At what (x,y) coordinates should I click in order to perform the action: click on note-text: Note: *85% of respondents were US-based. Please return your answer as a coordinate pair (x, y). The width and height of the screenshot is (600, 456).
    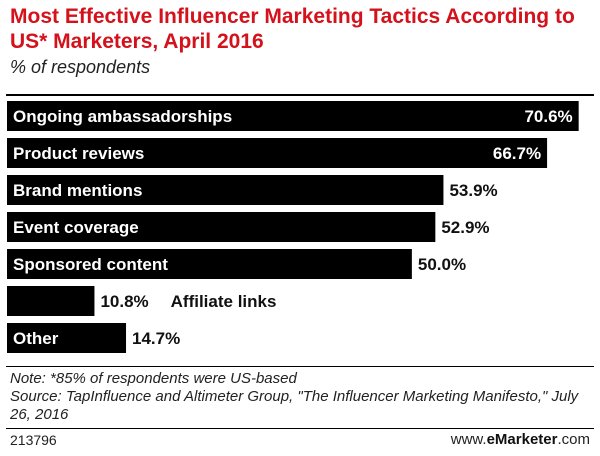
    Looking at the image, I should click on (153, 378).